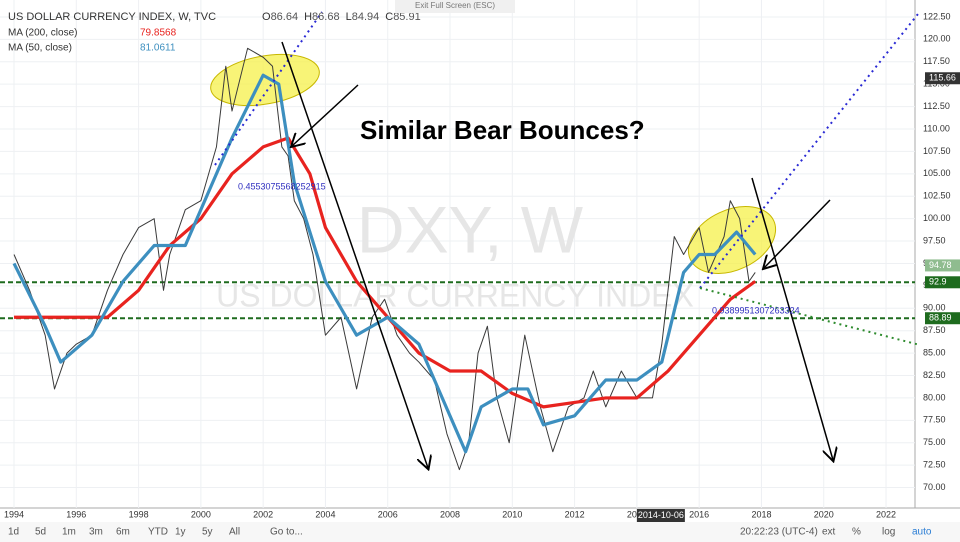  I want to click on range-button: 1y, so click(180, 532).